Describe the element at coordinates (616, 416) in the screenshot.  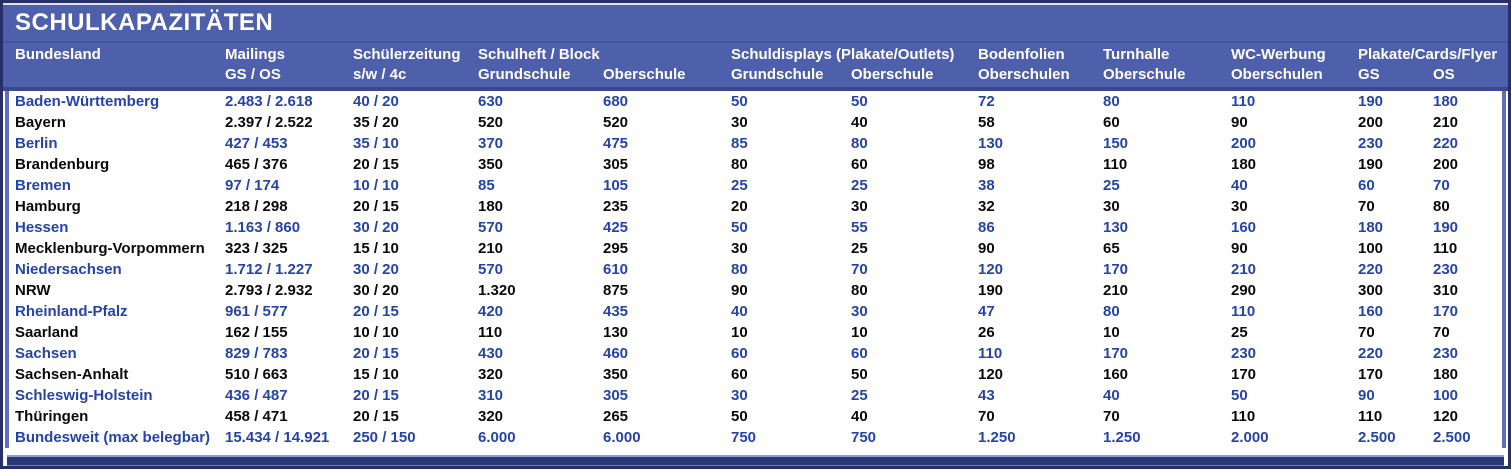
I see `value-cell: 265` at that location.